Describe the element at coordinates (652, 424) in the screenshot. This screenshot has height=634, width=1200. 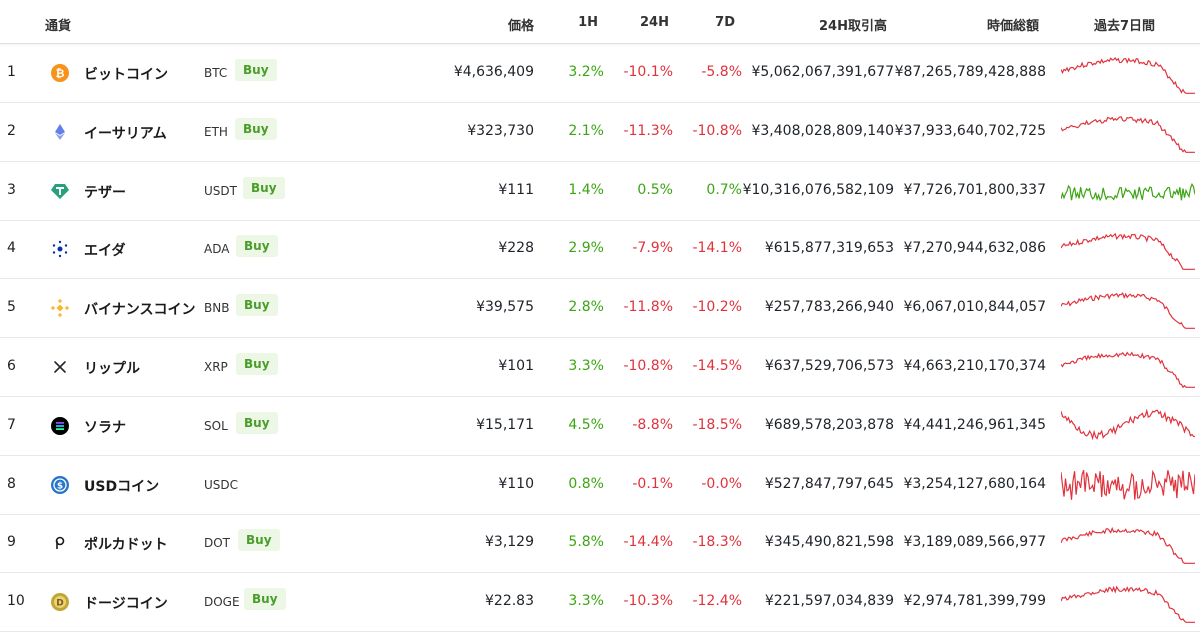
I see `change-24h: -8.8%` at that location.